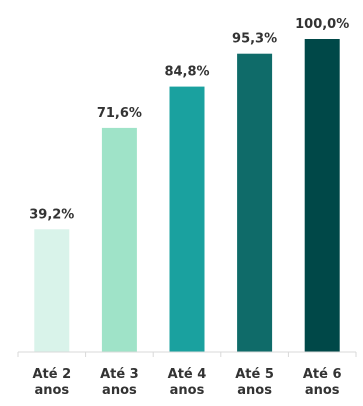 This screenshot has width=363, height=406. I want to click on category-label-4: Até 5 anos, so click(254, 382).